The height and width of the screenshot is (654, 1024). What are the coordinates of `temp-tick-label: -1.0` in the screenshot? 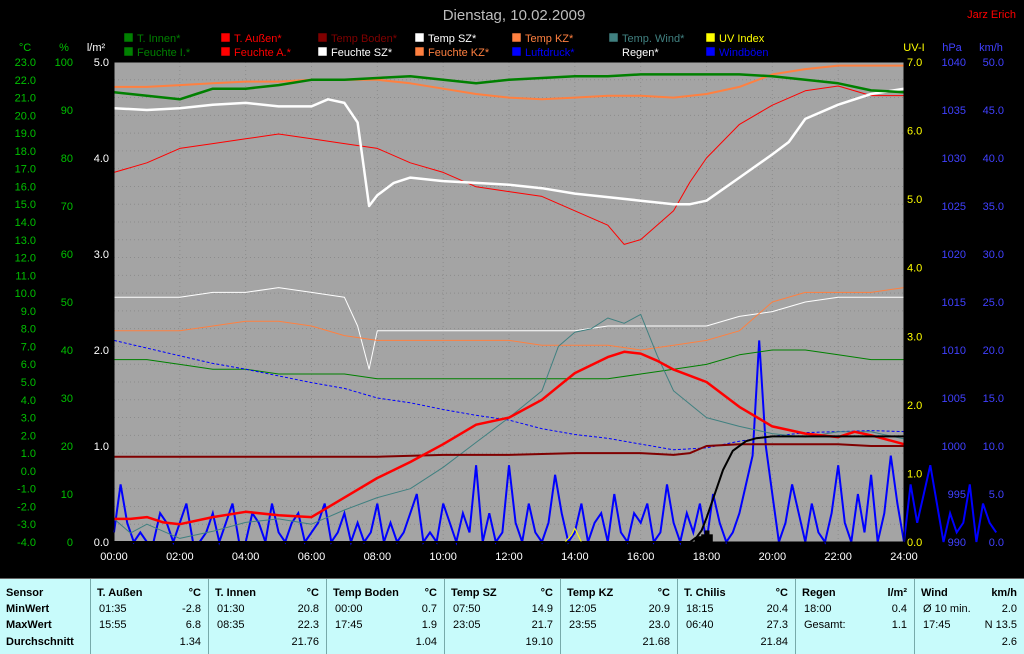 It's located at (26, 490).